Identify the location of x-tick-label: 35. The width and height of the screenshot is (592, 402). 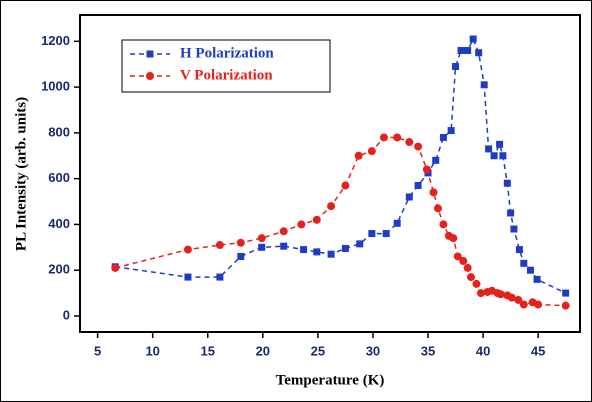
(428, 350).